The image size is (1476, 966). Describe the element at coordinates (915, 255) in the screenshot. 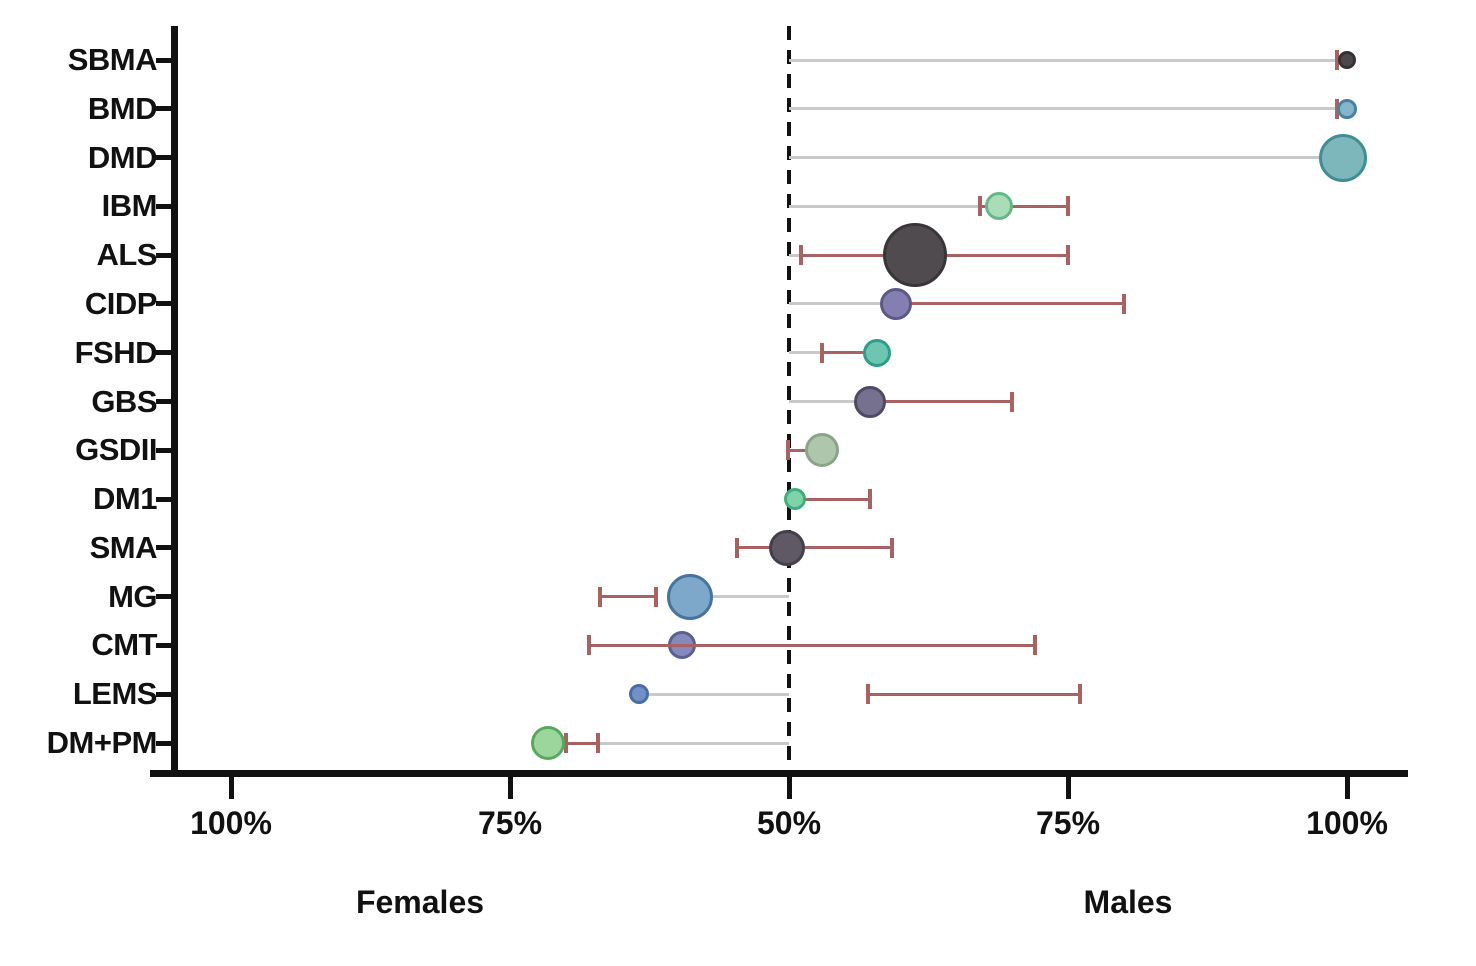

I see `data-bubble-als` at that location.